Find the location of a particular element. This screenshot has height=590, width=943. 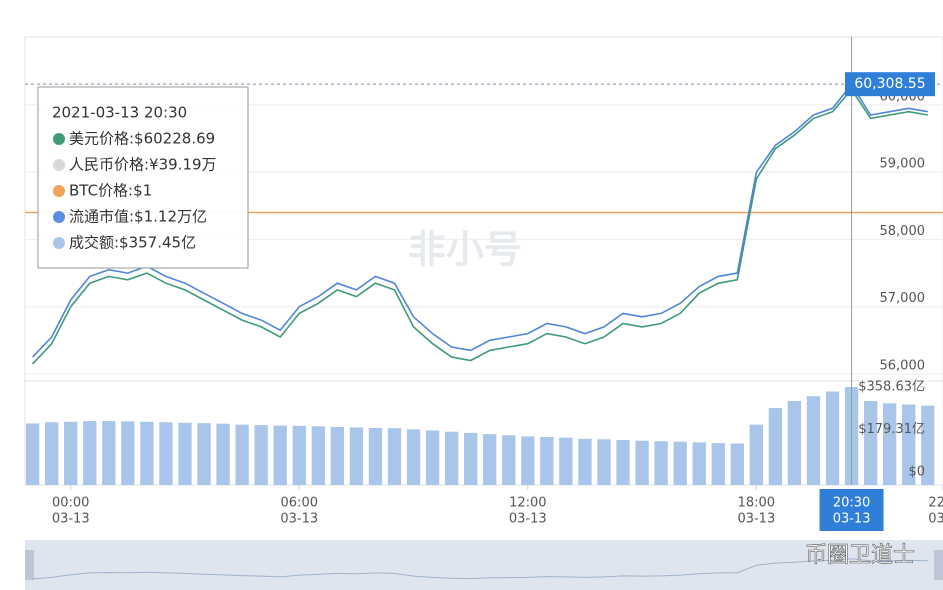

x-tick-label: 00:00 is located at coordinates (70, 503).